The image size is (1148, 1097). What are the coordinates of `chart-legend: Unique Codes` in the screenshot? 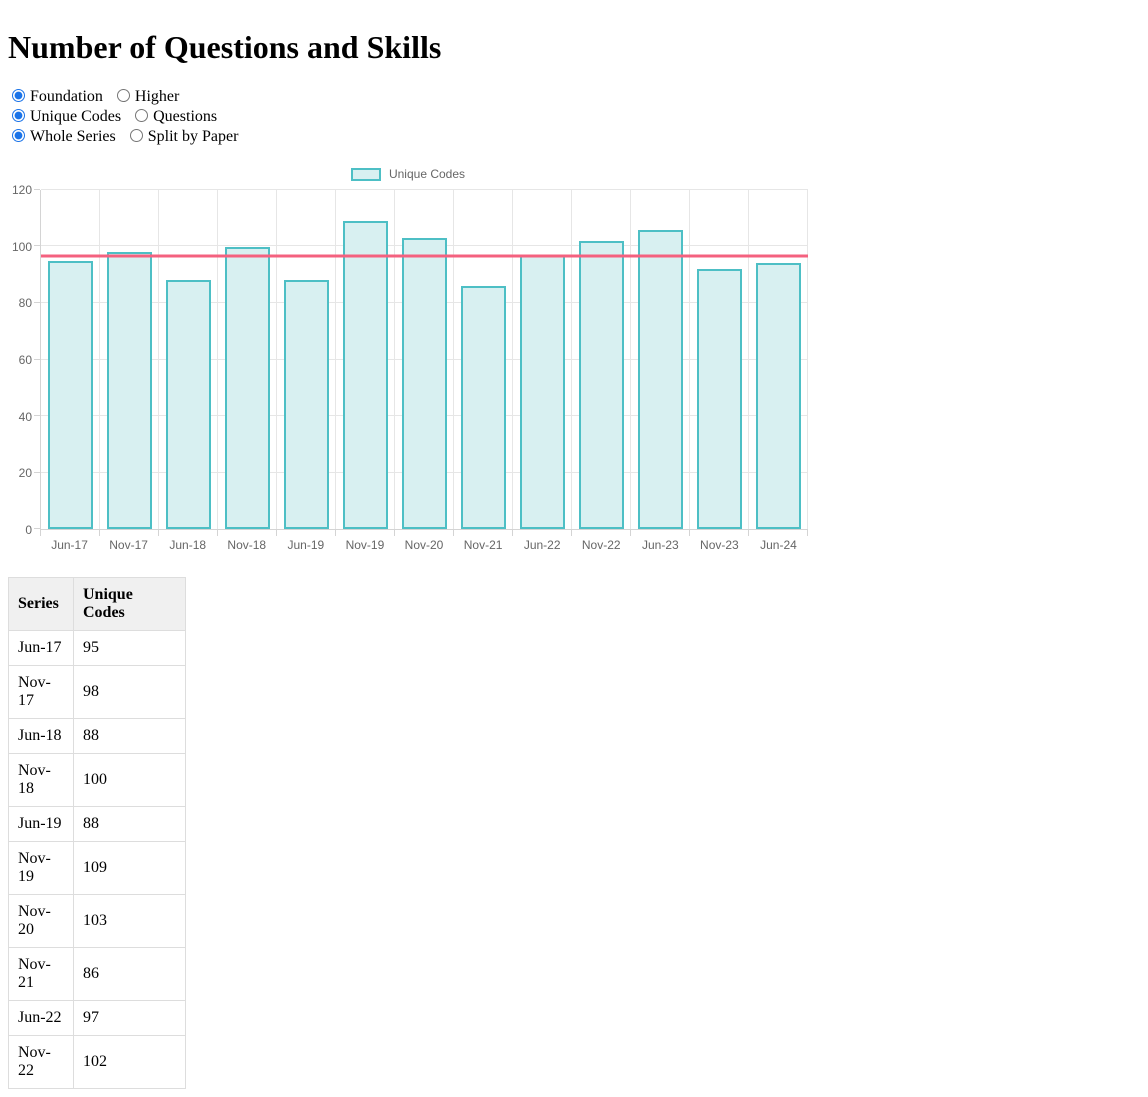 It's located at (408, 174).